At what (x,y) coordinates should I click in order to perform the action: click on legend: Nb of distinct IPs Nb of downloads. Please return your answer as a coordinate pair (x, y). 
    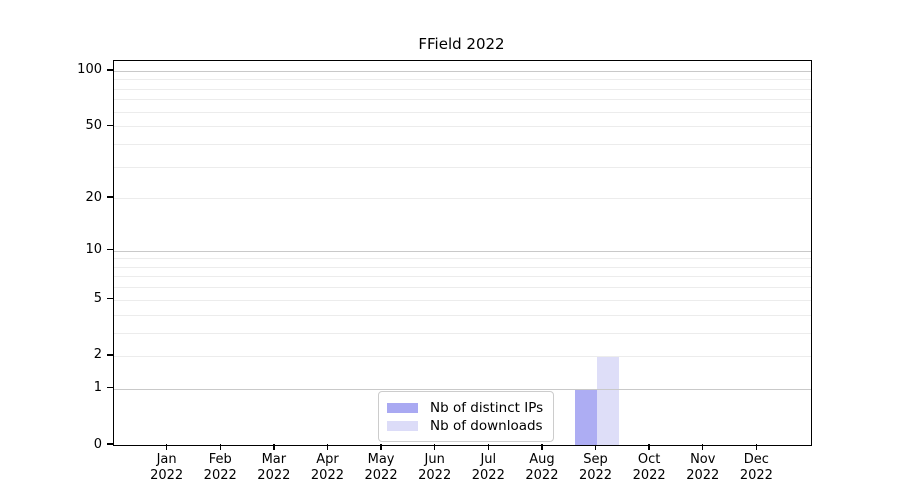
    Looking at the image, I should click on (466, 416).